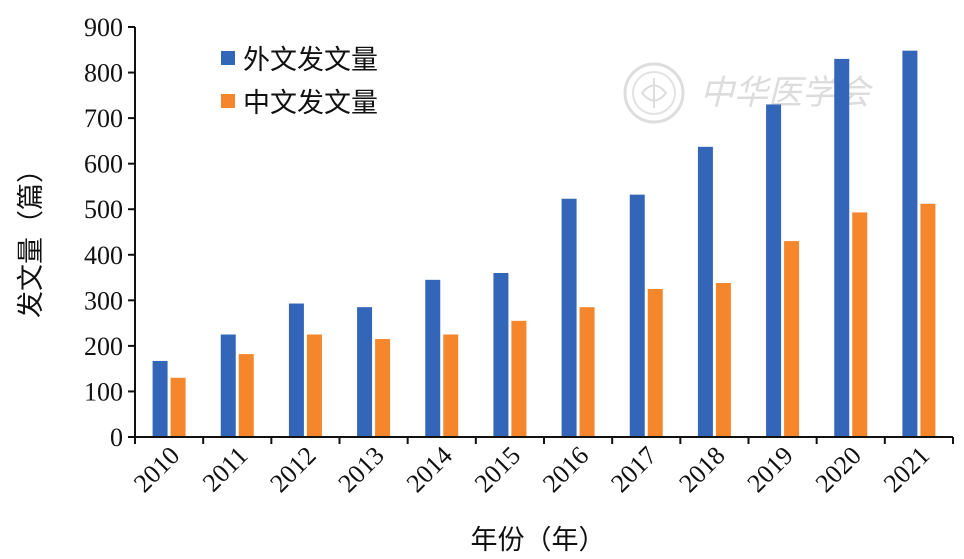 The height and width of the screenshot is (559, 964). What do you see at coordinates (633, 469) in the screenshot?
I see `x-tick-label: 2017` at bounding box center [633, 469].